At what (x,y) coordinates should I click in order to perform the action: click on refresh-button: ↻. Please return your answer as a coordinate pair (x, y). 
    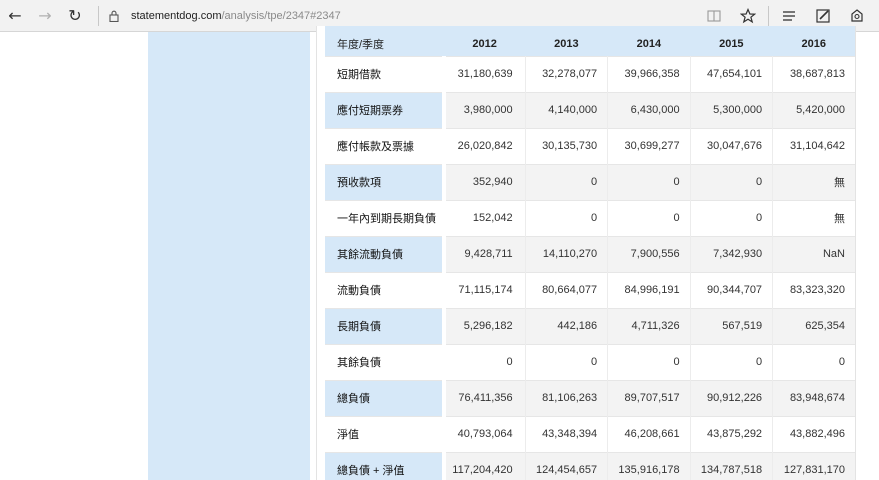
    Looking at the image, I should click on (75, 16).